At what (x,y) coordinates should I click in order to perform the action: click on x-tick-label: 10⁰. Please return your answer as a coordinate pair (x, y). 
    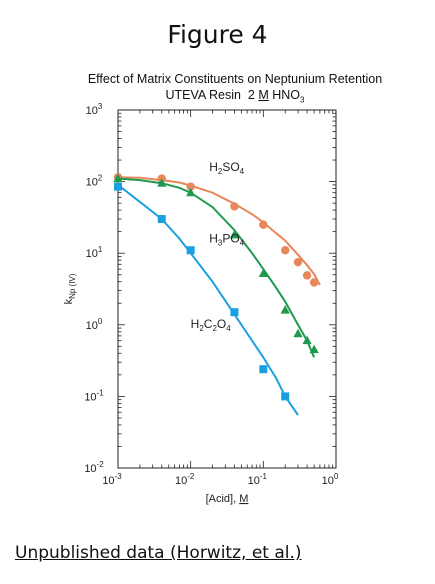
    Looking at the image, I should click on (330, 479).